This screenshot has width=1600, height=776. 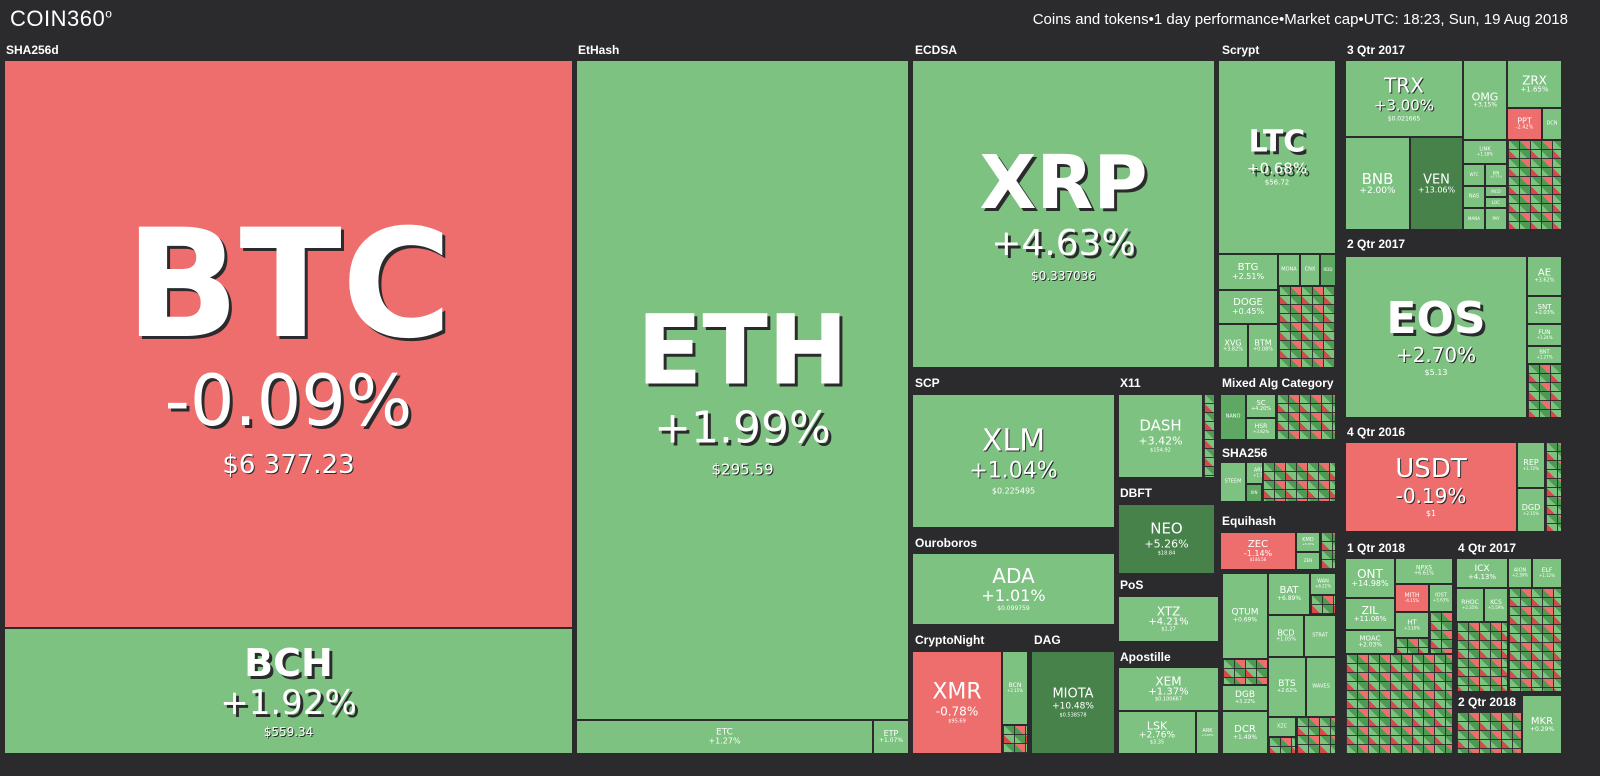 What do you see at coordinates (1424, 571) in the screenshot?
I see `coin-tile-npxs: NPXS +6.61%` at bounding box center [1424, 571].